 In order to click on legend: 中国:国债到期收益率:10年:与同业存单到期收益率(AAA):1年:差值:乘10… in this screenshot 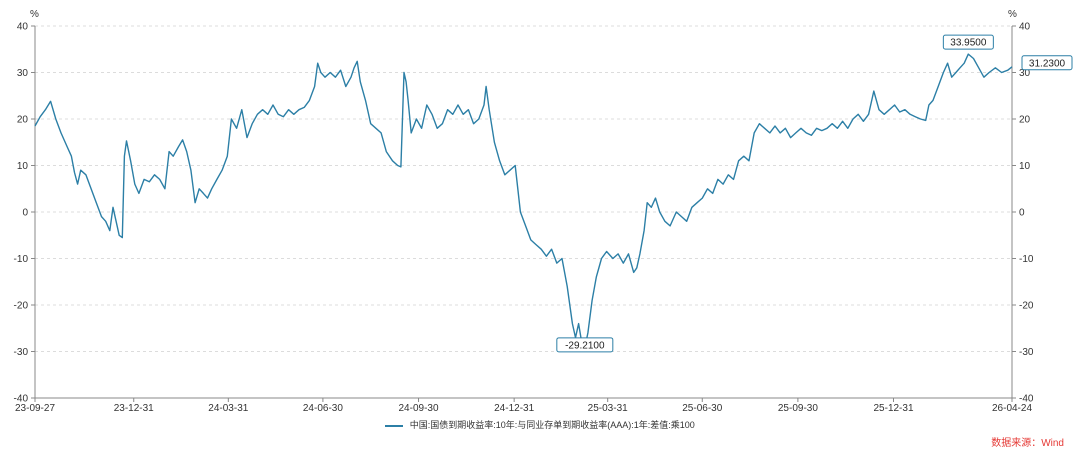, I will do `click(540, 424)`.